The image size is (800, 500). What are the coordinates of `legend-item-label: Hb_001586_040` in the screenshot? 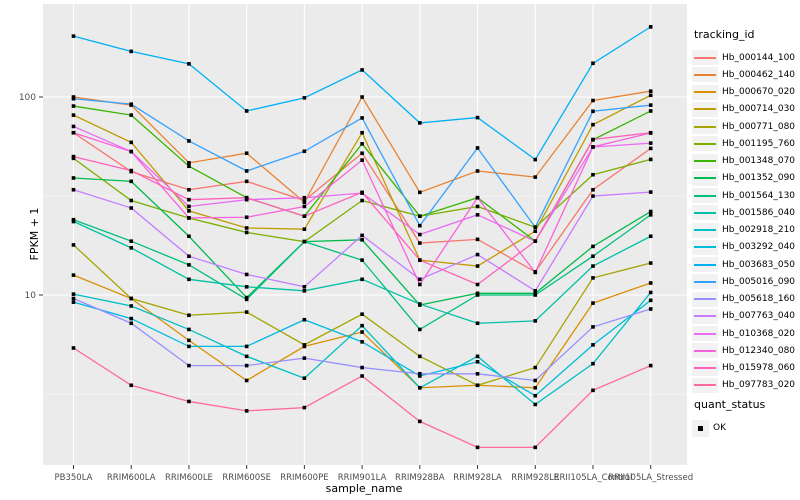 It's located at (759, 212).